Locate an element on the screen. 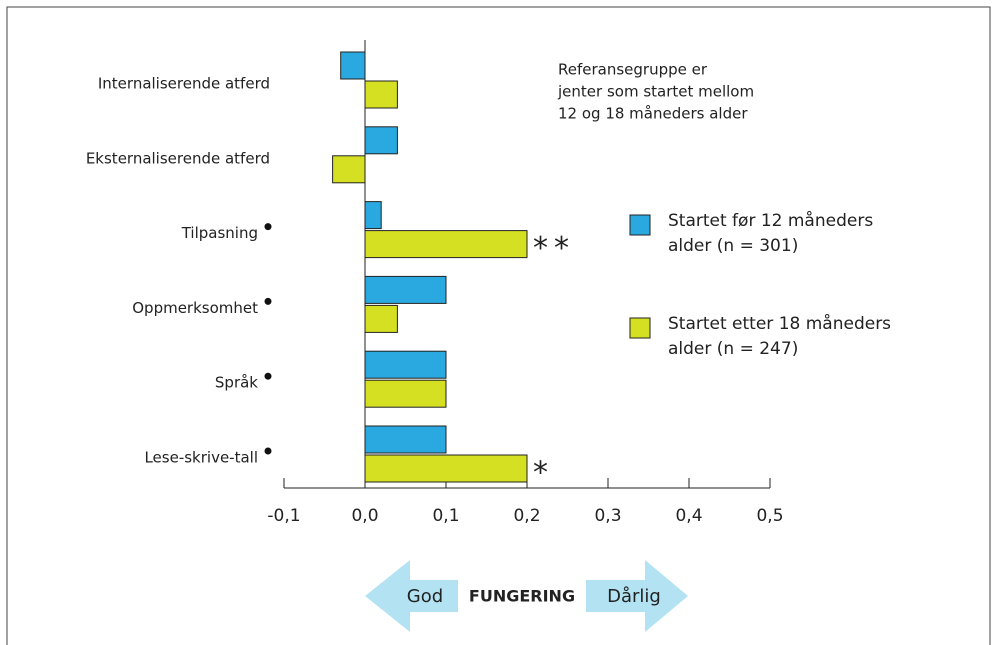 Image resolution: width=997 pixels, height=645 pixels. significance-label: ** is located at coordinates (554, 248).